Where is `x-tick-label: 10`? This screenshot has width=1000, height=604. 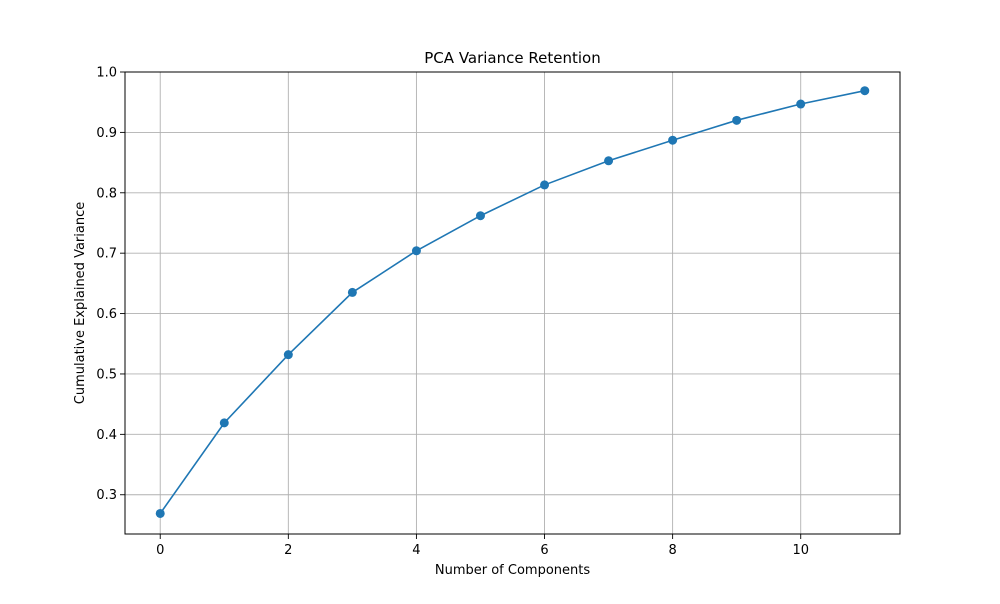
x-tick-label: 10 is located at coordinates (800, 550).